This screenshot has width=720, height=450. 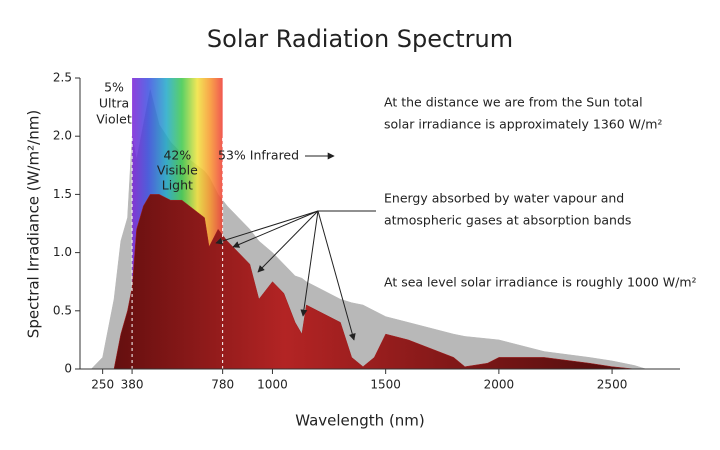 I want to click on y-tick-label: 0.5, so click(x=62, y=310).